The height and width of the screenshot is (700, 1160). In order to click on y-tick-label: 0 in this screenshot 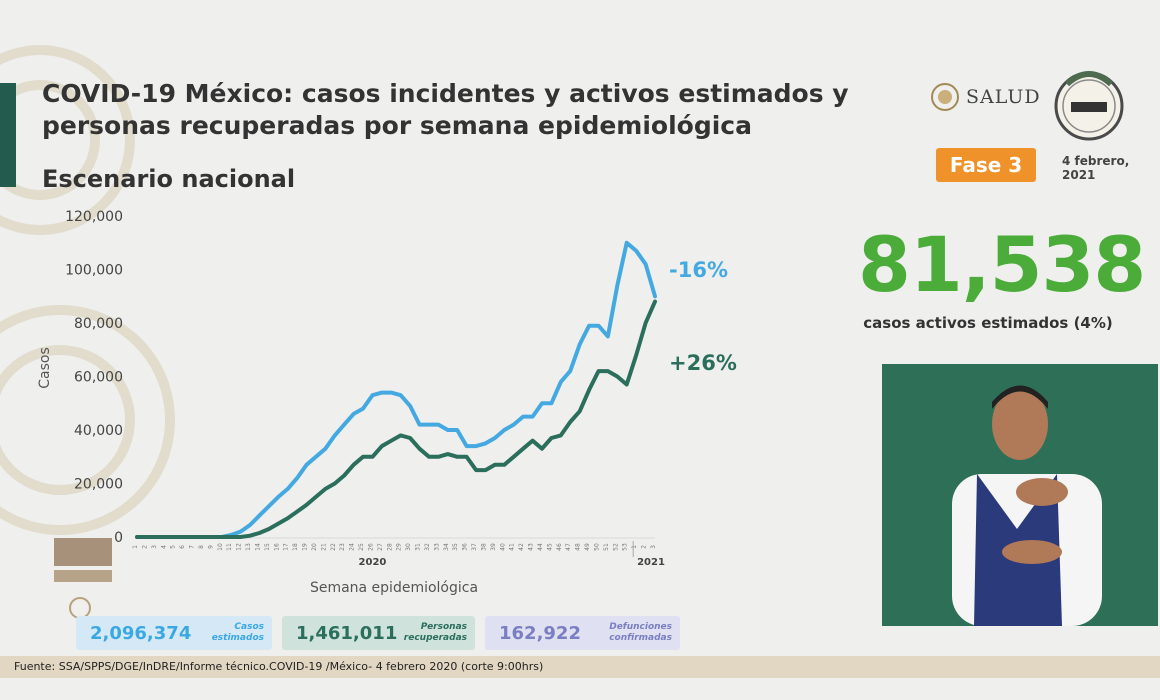, I will do `click(118, 538)`.